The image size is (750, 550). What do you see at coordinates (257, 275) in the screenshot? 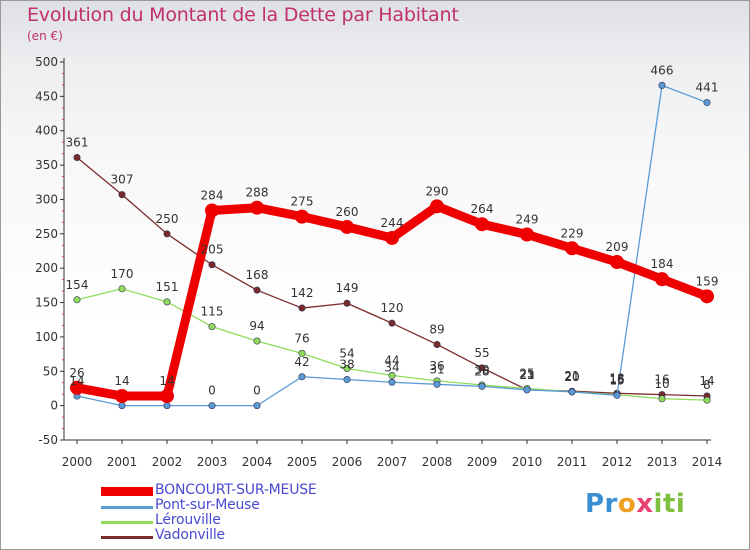
I see `data-label: 168` at bounding box center [257, 275].